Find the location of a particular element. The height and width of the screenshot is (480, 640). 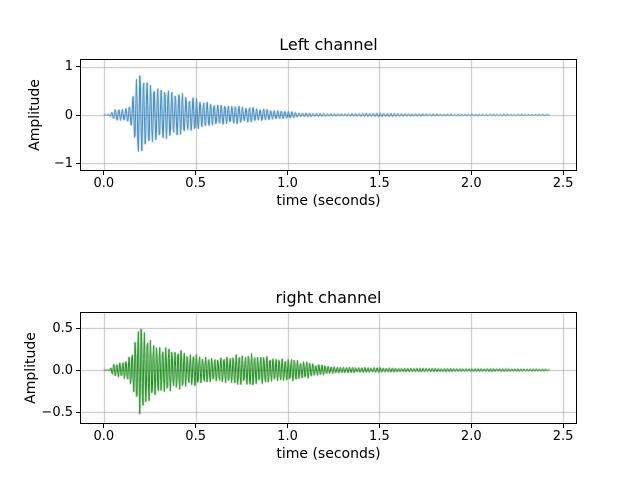

y-tick-label: 0 is located at coordinates (68, 115).